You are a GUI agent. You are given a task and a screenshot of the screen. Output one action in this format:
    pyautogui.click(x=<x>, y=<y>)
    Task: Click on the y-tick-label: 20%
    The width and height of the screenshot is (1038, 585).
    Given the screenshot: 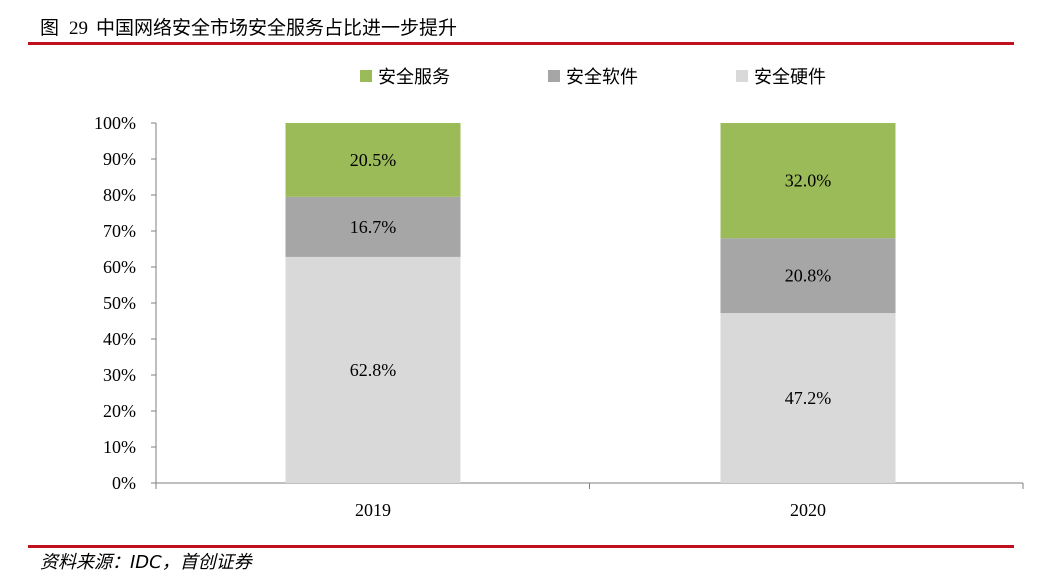 What is the action you would take?
    pyautogui.click(x=119, y=411)
    